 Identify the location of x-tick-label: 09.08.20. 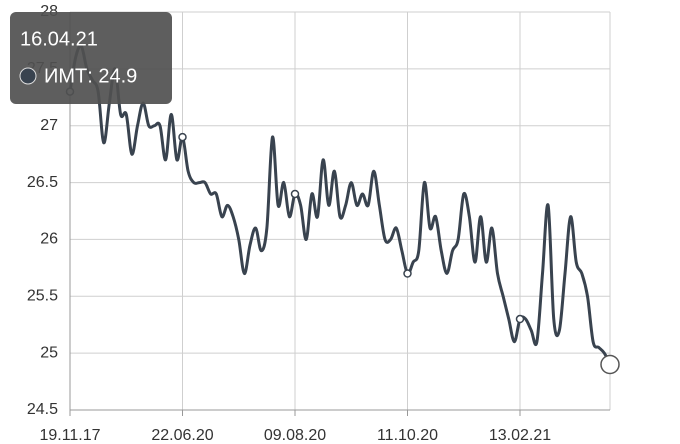
(295, 435).